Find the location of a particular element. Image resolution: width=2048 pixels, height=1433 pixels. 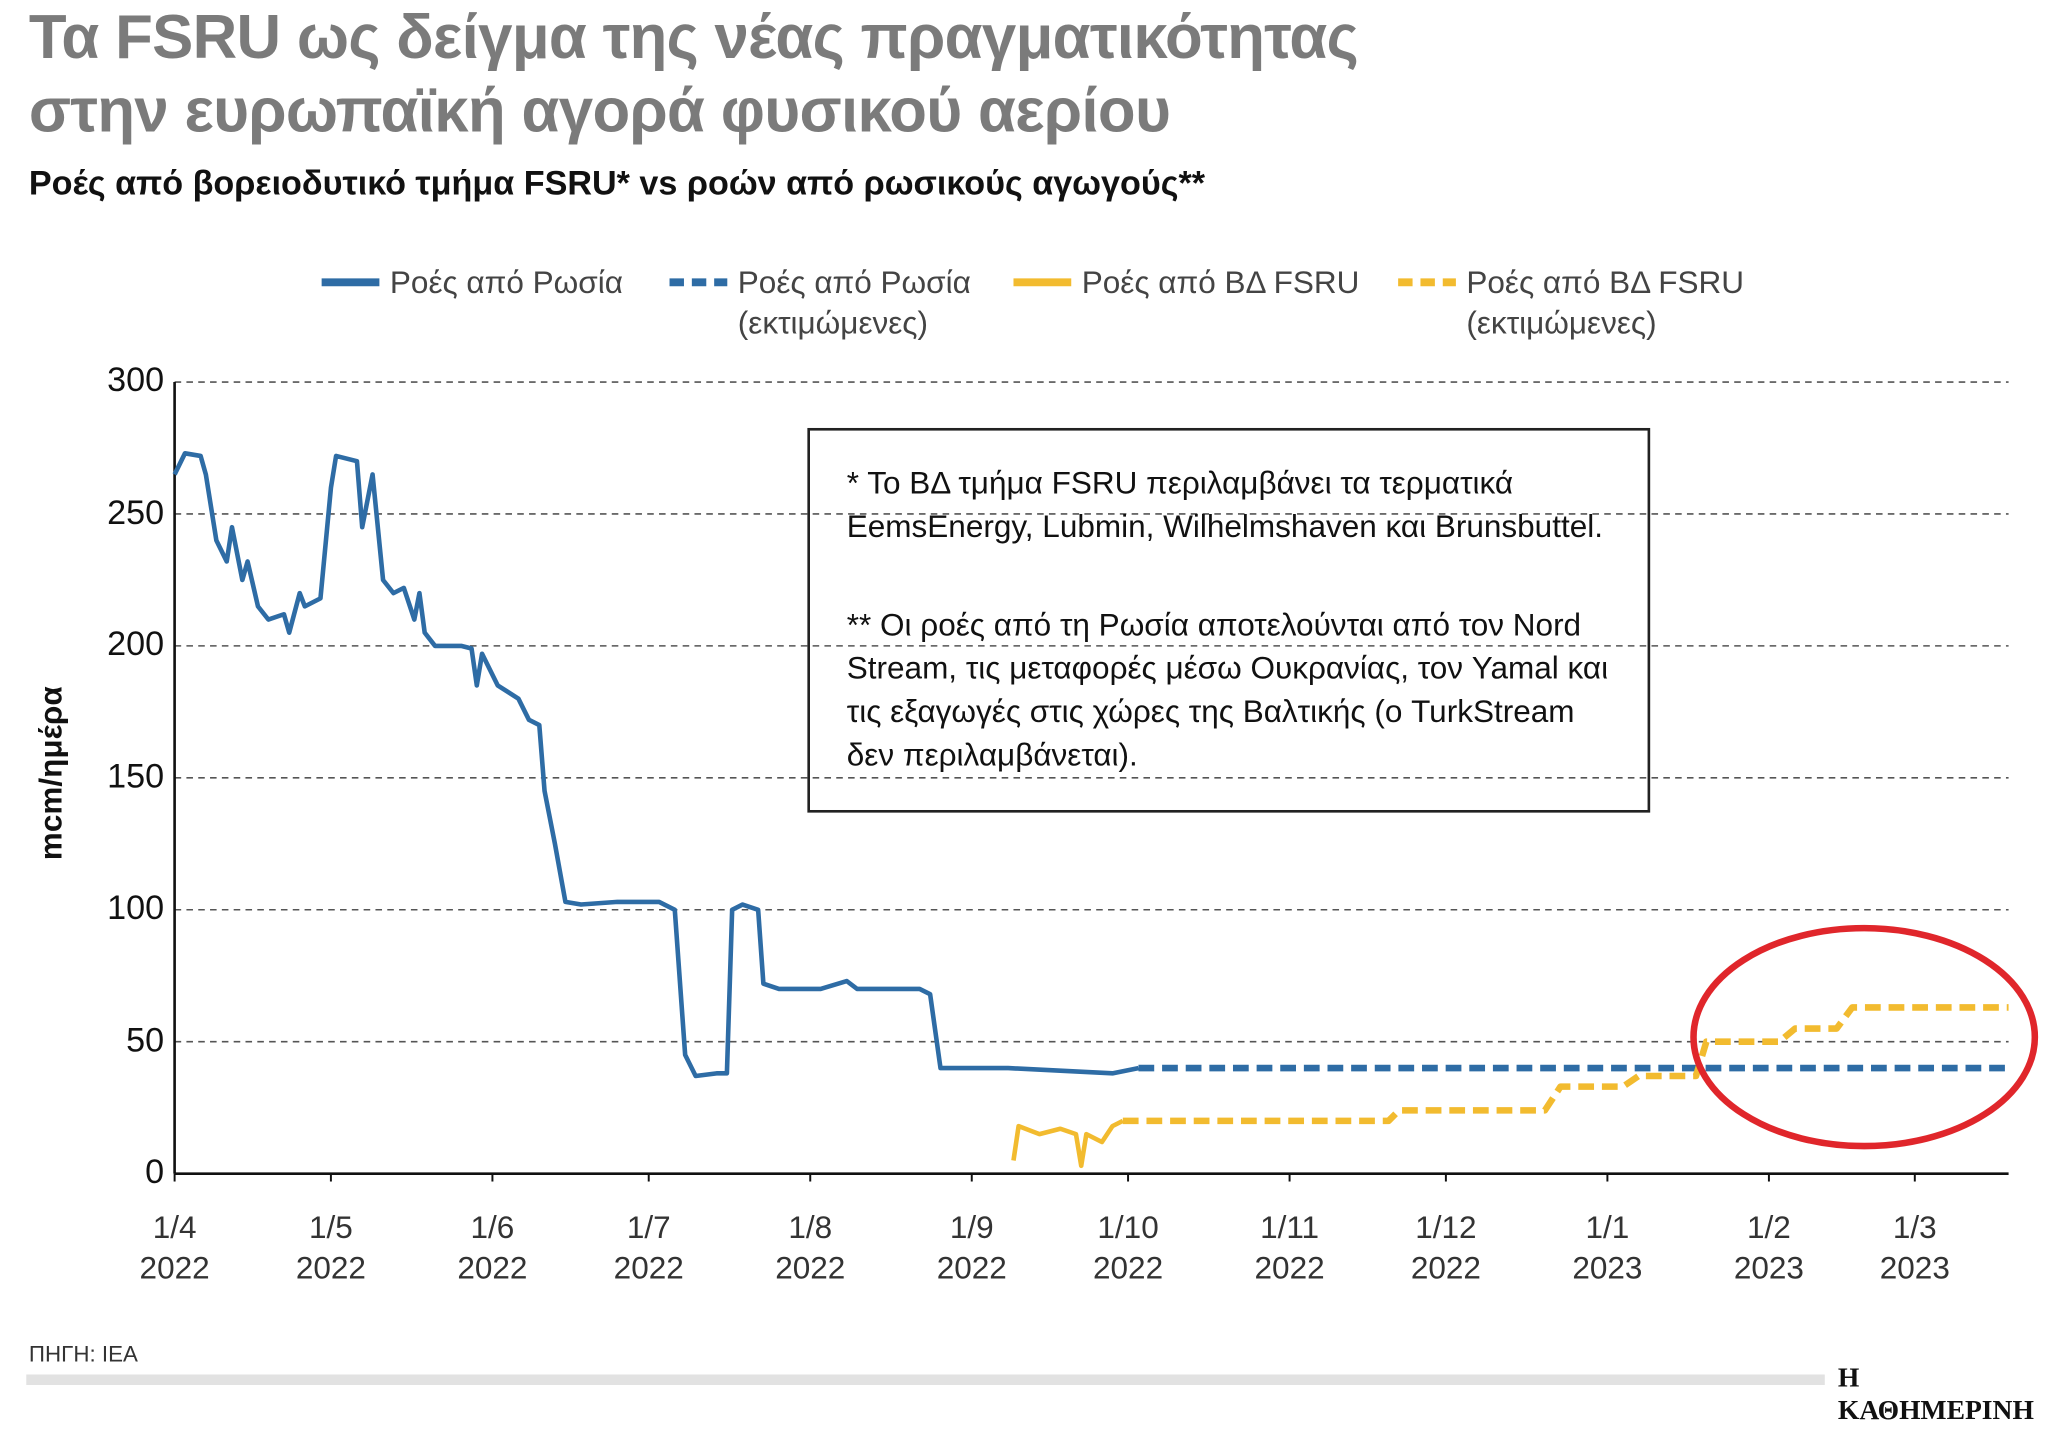

y-tick-label: 100 is located at coordinates (136, 907).